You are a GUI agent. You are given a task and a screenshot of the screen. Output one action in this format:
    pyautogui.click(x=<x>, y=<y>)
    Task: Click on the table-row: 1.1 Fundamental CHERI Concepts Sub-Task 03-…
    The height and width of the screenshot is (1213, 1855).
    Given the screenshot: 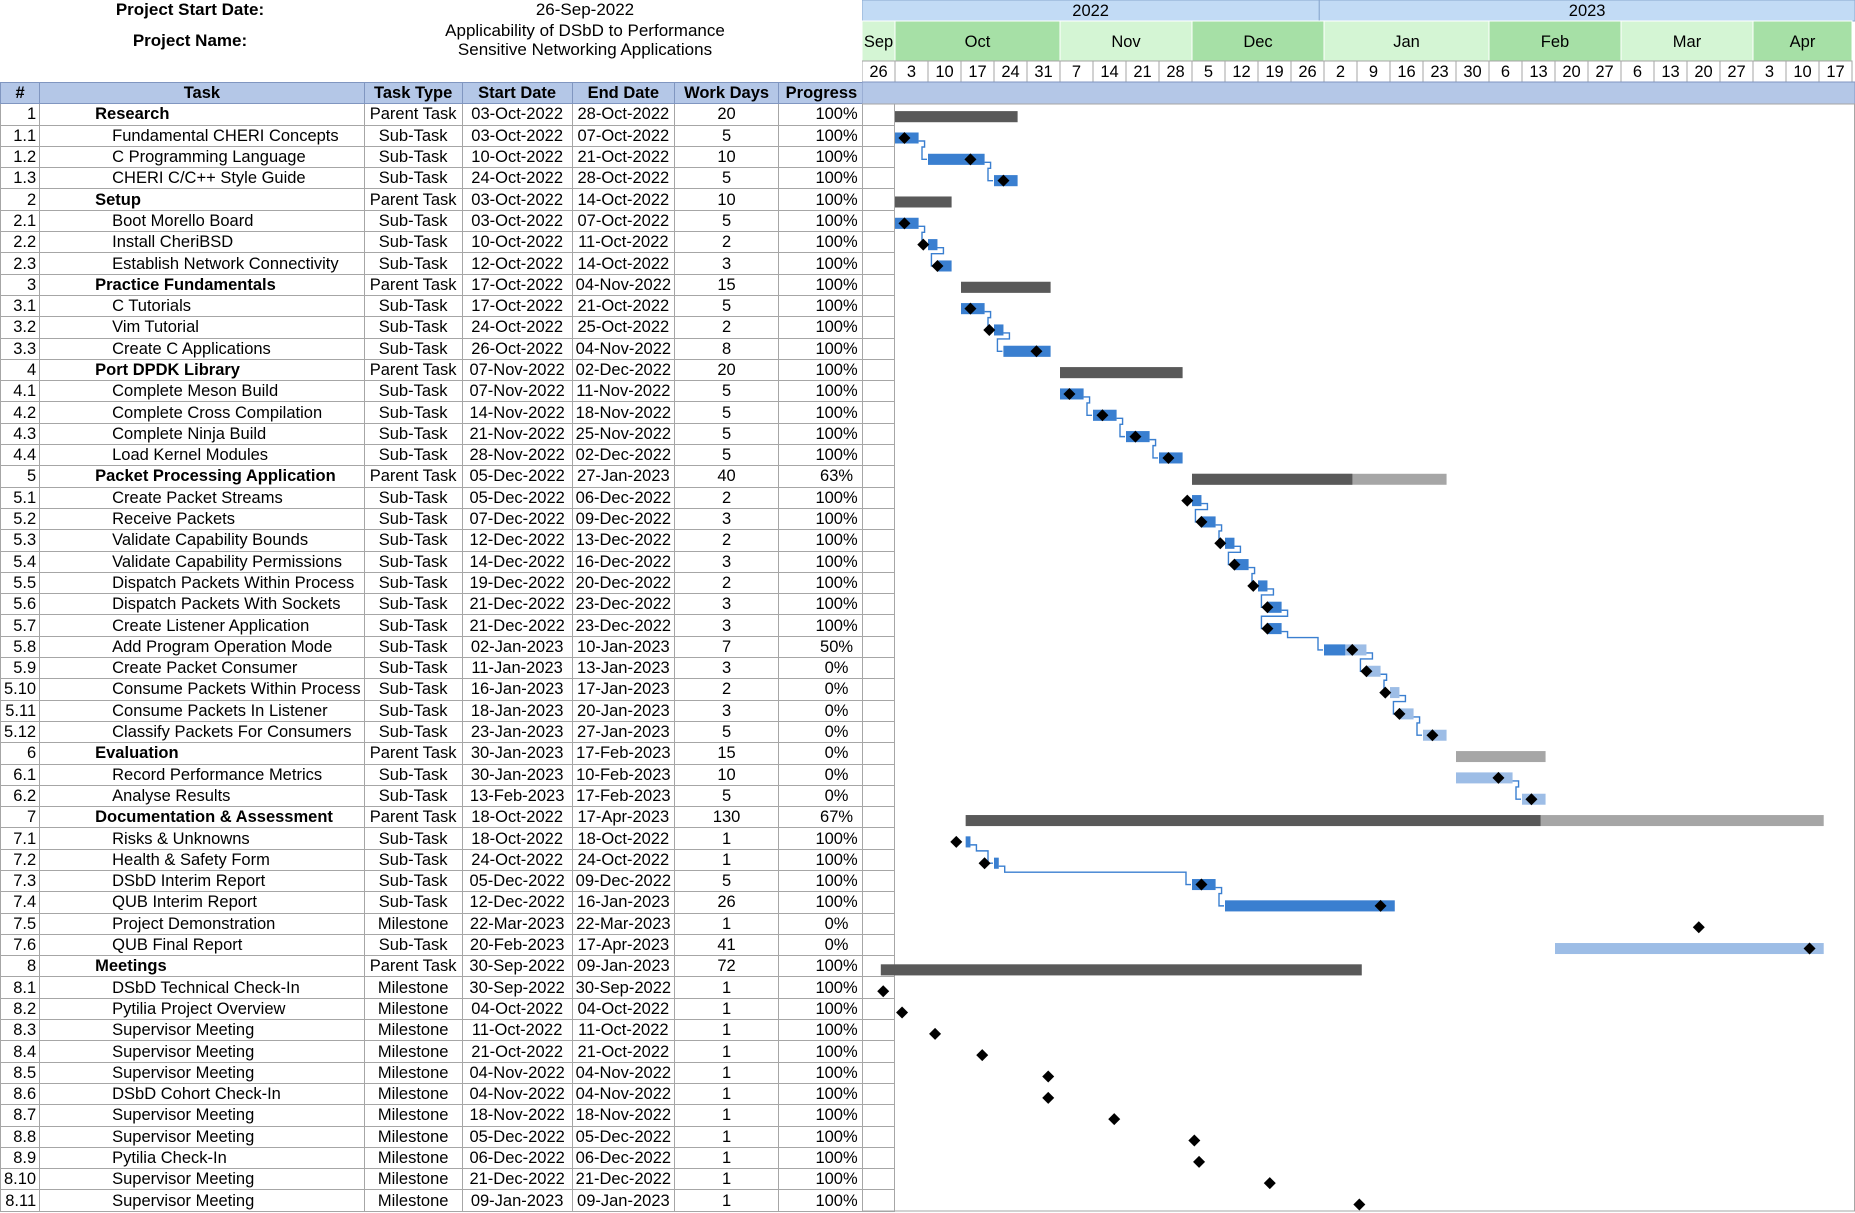 What is the action you would take?
    pyautogui.click(x=448, y=135)
    